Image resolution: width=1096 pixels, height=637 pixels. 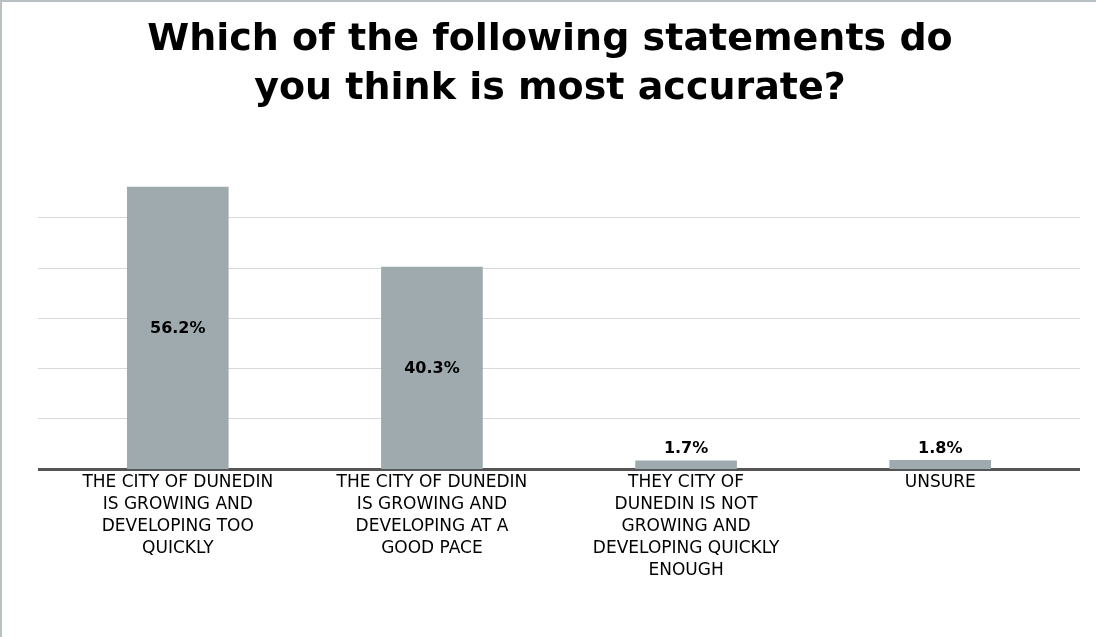 I want to click on x-tick-label: THE CITY OF DUNEDIN IS GROWING AND DEVELOPING AT A GOOD PACE, so click(x=431, y=514).